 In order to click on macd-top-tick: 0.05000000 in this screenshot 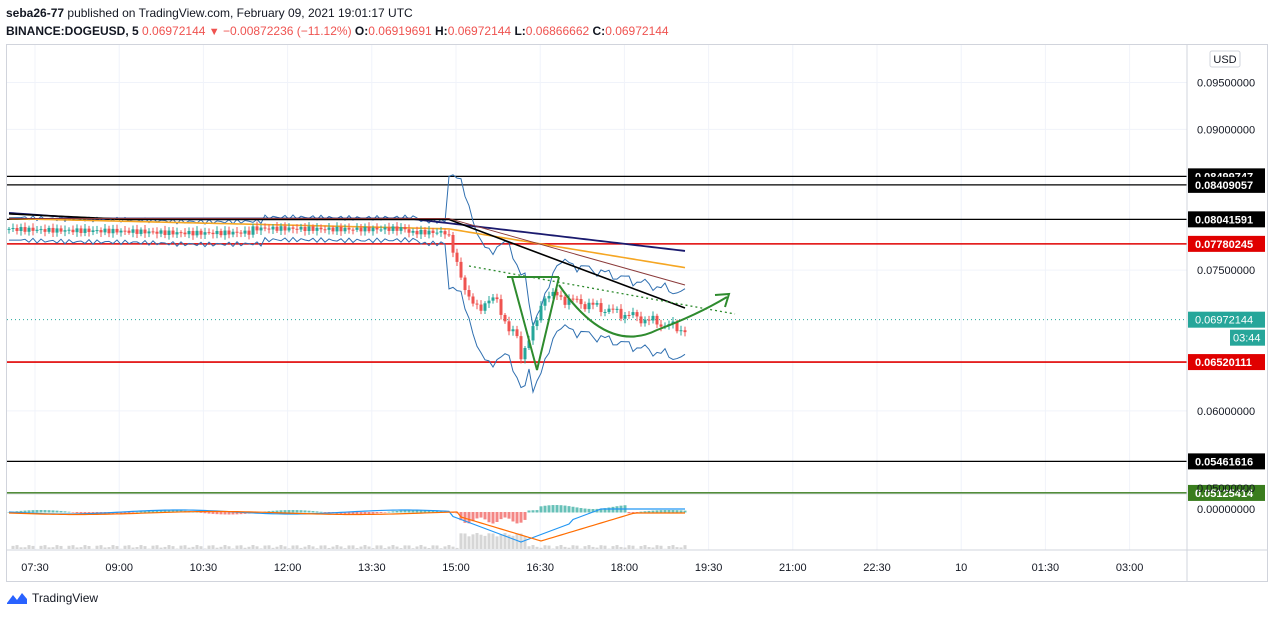, I will do `click(1226, 489)`.